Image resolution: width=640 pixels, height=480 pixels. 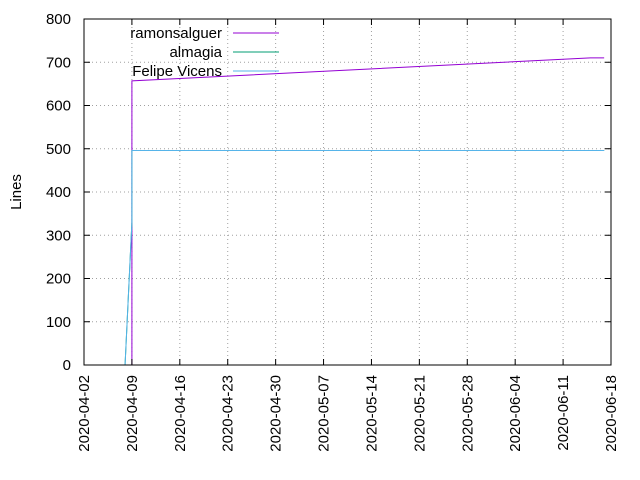 What do you see at coordinates (58, 322) in the screenshot?
I see `y-tick-label: 100` at bounding box center [58, 322].